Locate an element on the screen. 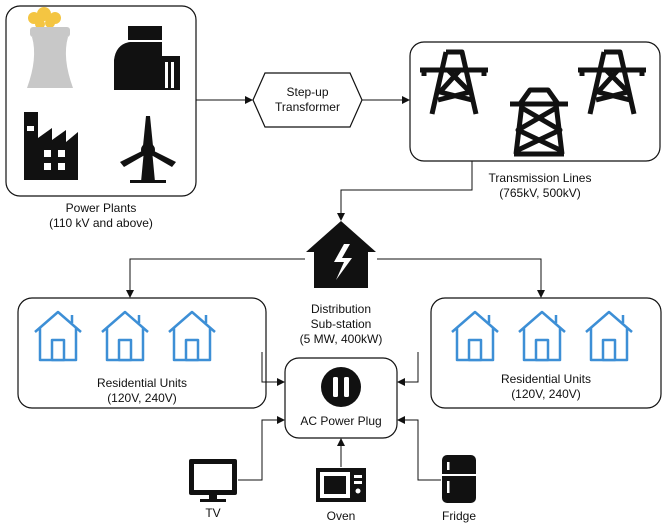  arrow-fridge-to-plug is located at coordinates (419, 448).